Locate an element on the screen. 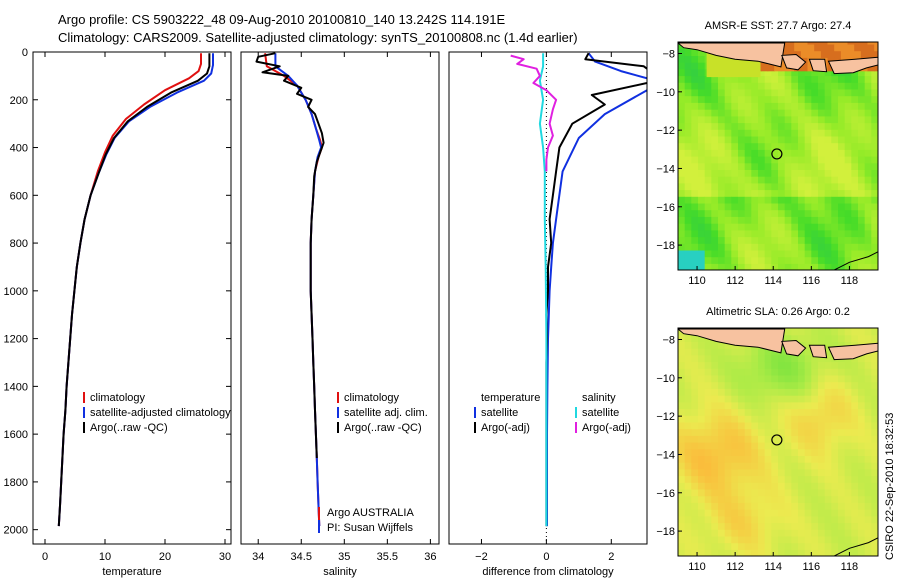  sla_map-ytick-label: −18 is located at coordinates (665, 532).